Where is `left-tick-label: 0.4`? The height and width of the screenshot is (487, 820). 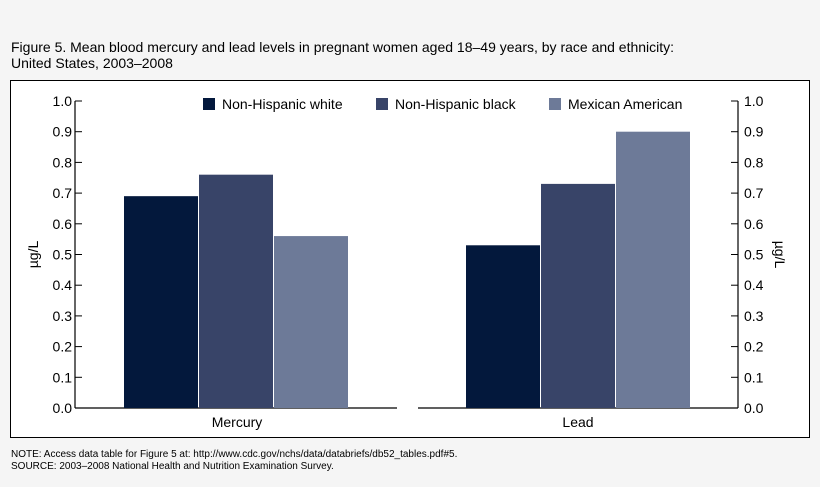 left-tick-label: 0.4 is located at coordinates (63, 285).